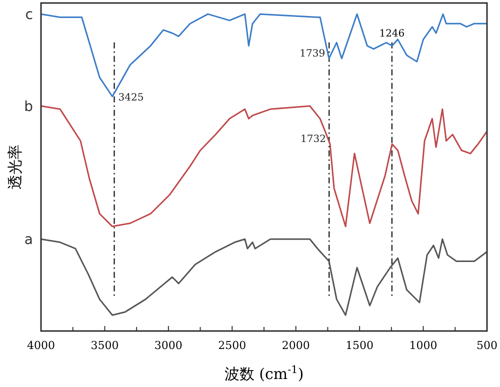 This screenshot has width=500, height=387. Describe the element at coordinates (487, 345) in the screenshot. I see `x-tick-label: 500` at that location.